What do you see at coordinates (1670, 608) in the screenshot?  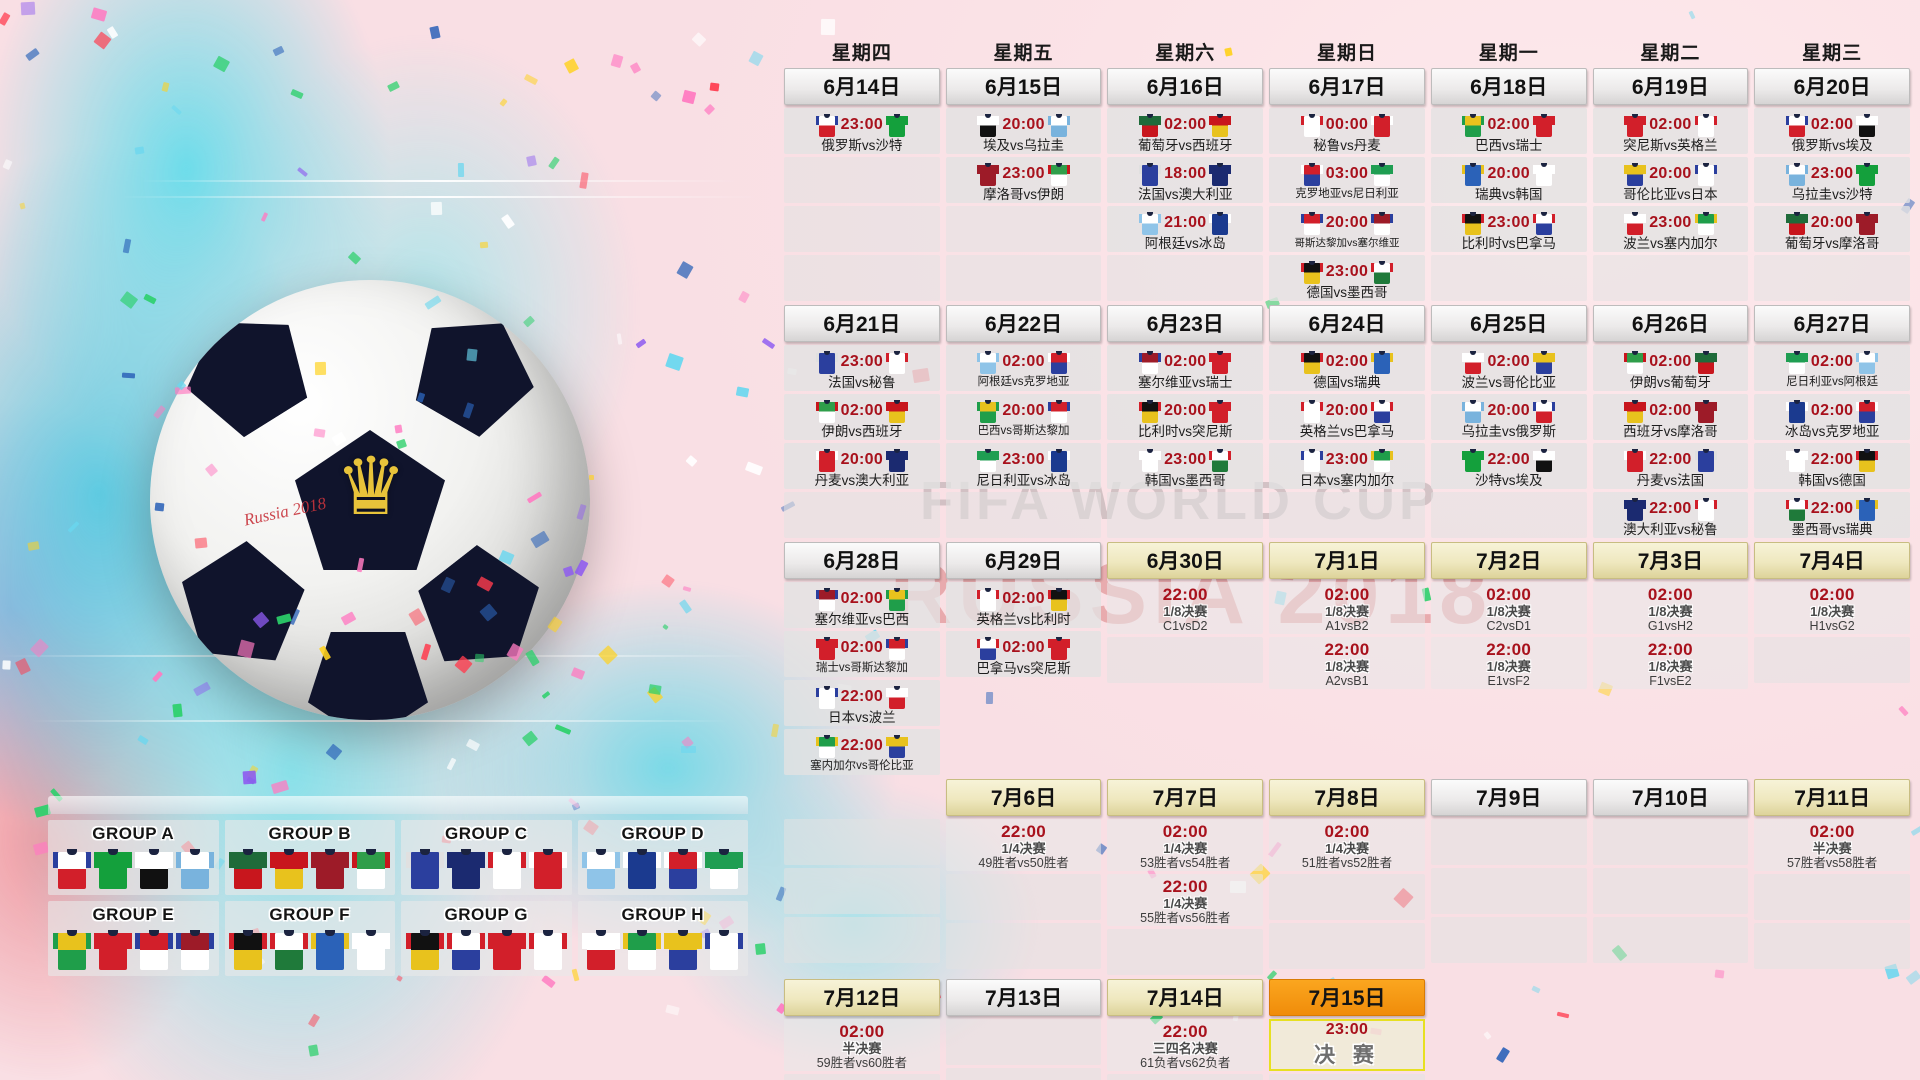 I see `knockout-match-card: 02:00 1/8决赛 G1vsH2` at bounding box center [1670, 608].